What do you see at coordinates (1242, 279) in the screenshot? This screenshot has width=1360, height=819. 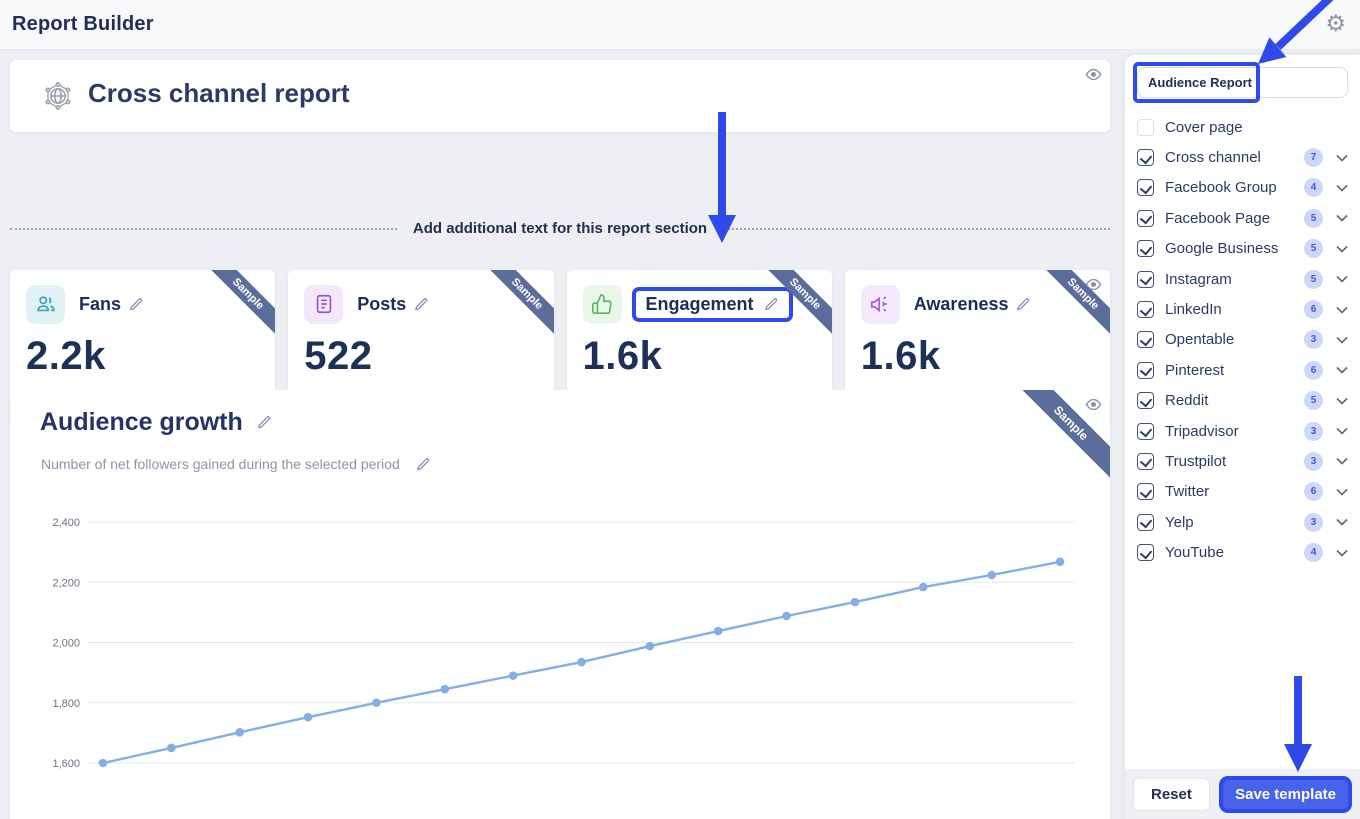 I see `sidebar-item-instagram: Instagram 5` at bounding box center [1242, 279].